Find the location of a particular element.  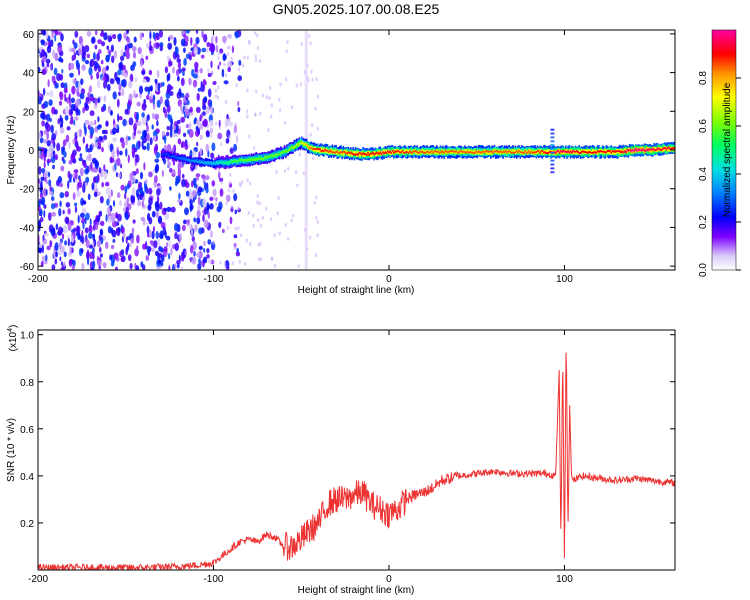

chart-title: GN05.2025.107.00.08.E25 is located at coordinates (356, 9).